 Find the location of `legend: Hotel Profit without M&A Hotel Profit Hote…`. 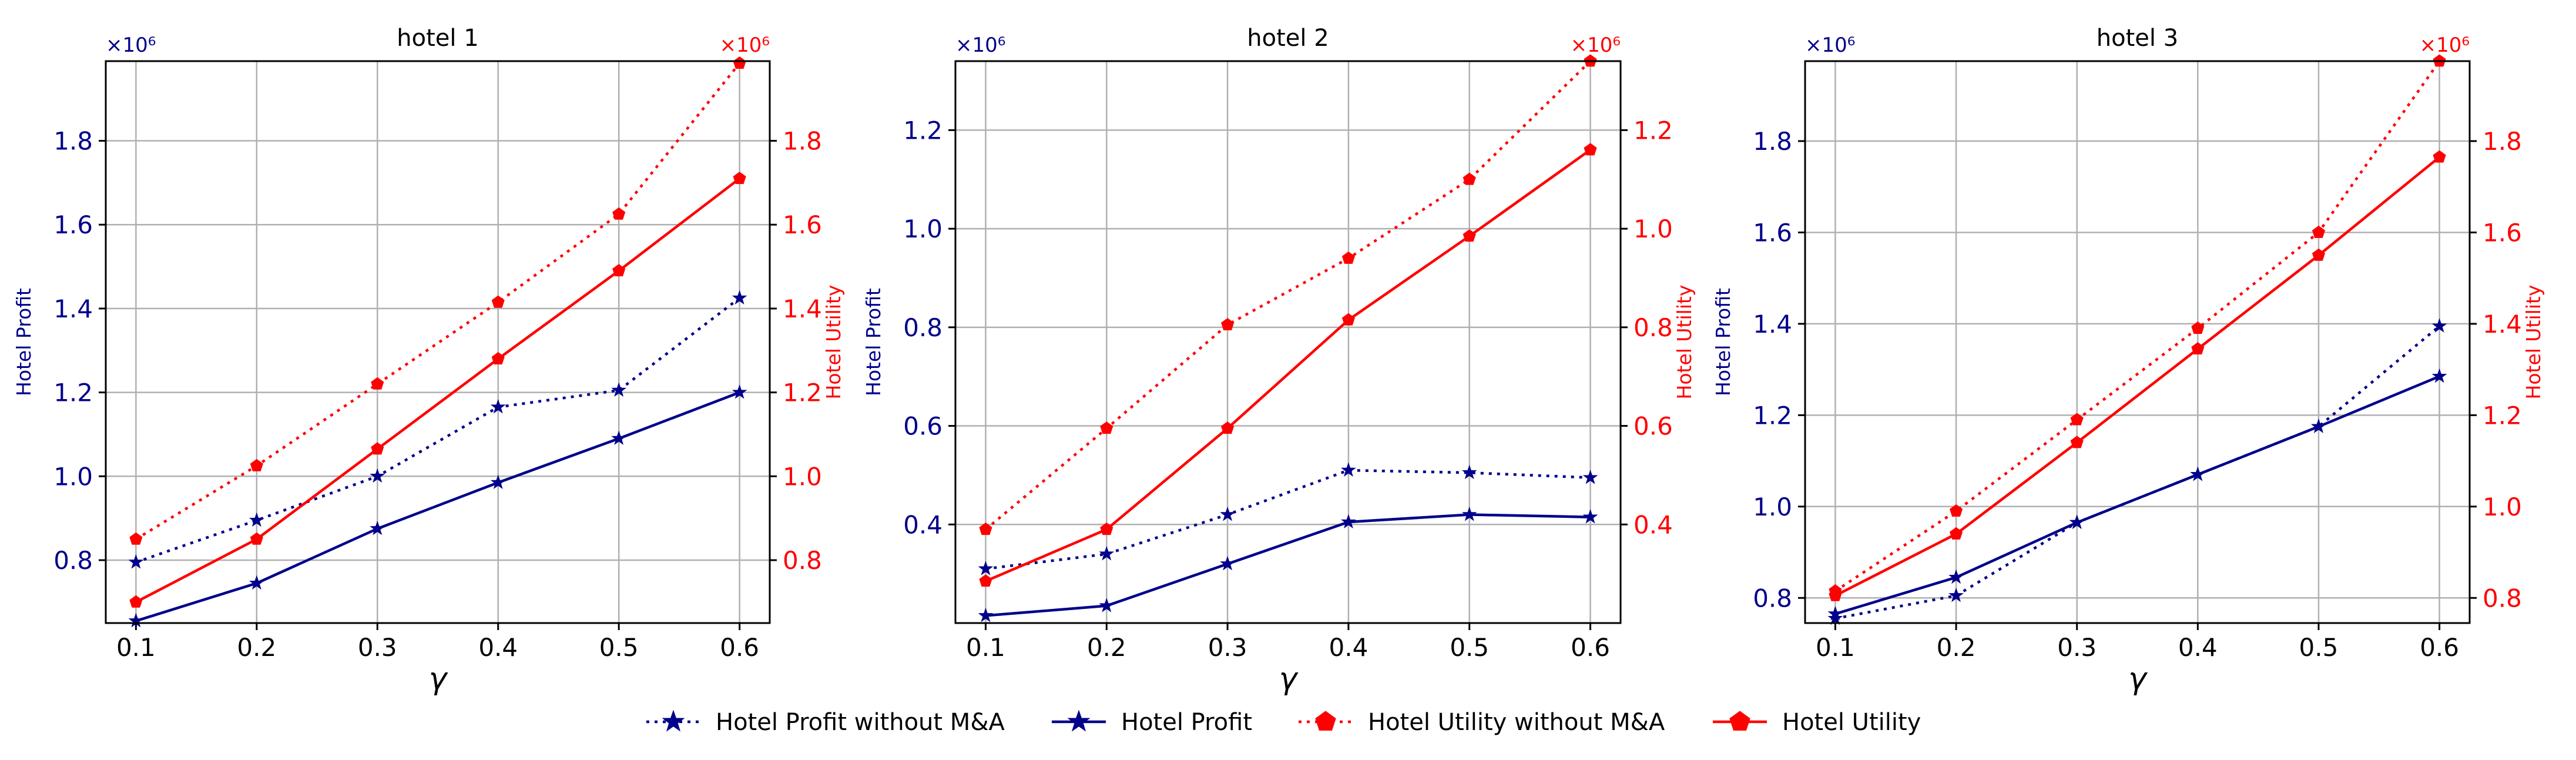

legend: Hotel Profit without M&A Hotel Profit Hote… is located at coordinates (1284, 723).